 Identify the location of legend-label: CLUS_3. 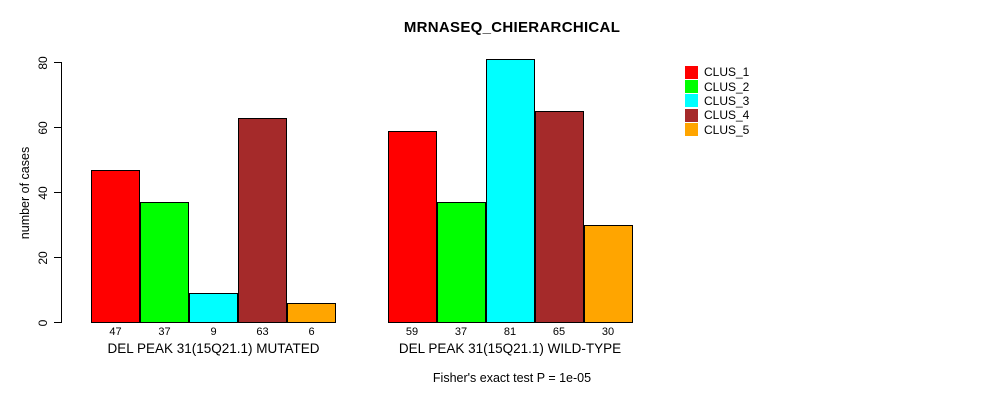
(727, 100).